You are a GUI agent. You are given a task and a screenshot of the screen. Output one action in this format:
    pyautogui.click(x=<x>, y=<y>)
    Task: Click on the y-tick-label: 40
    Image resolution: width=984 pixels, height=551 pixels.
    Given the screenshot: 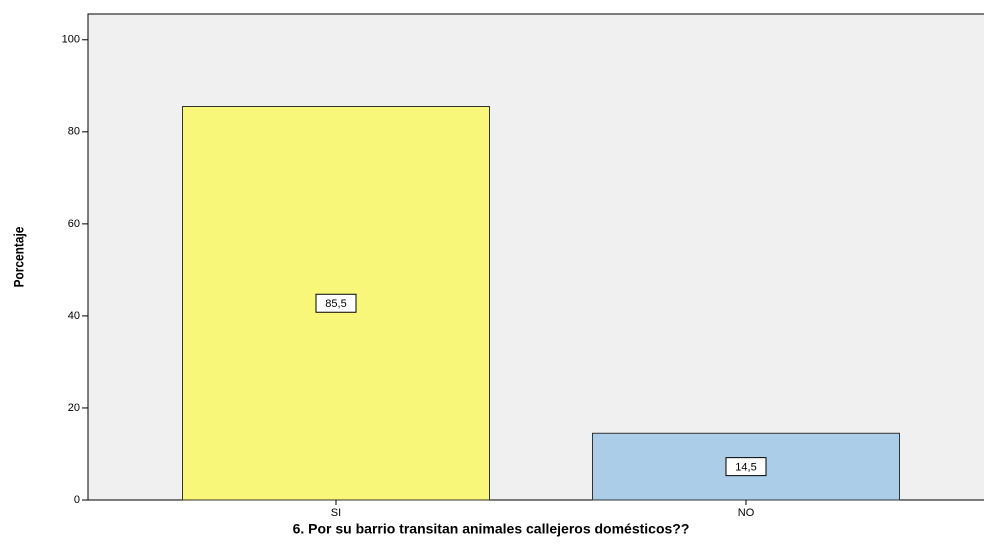 What is the action you would take?
    pyautogui.click(x=74, y=316)
    